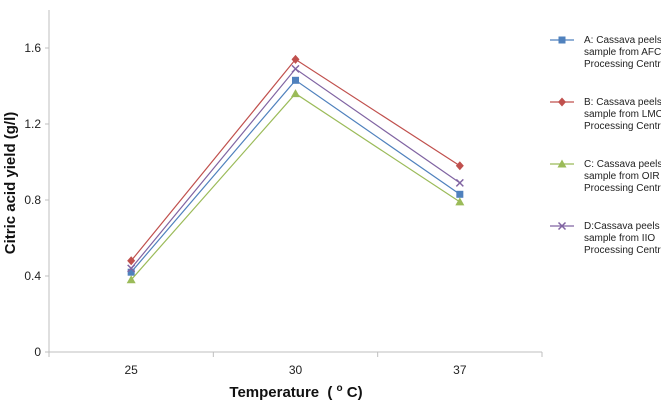 The height and width of the screenshot is (403, 661). What do you see at coordinates (460, 370) in the screenshot?
I see `x-tick-label: 37` at bounding box center [460, 370].